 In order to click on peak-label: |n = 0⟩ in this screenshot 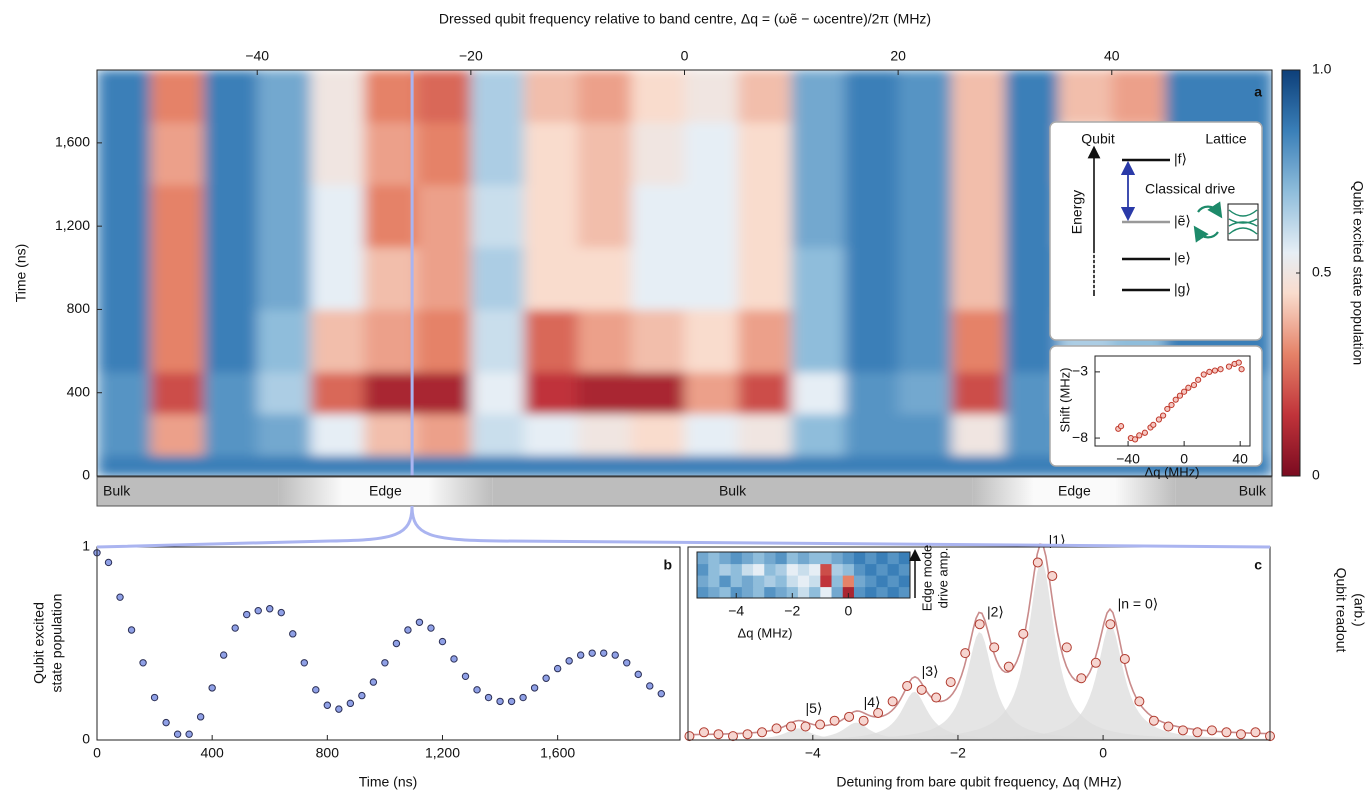, I will do `click(1138, 604)`.